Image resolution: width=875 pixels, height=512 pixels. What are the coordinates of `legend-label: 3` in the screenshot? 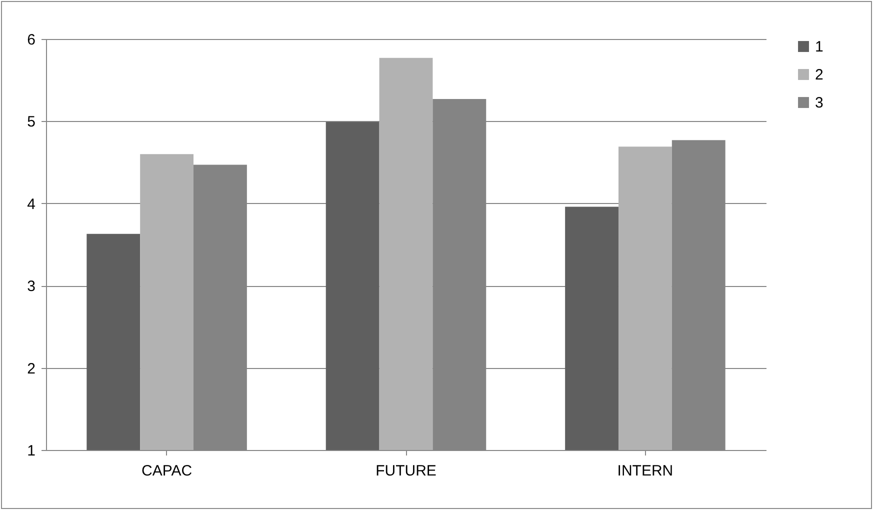 It's located at (819, 103).